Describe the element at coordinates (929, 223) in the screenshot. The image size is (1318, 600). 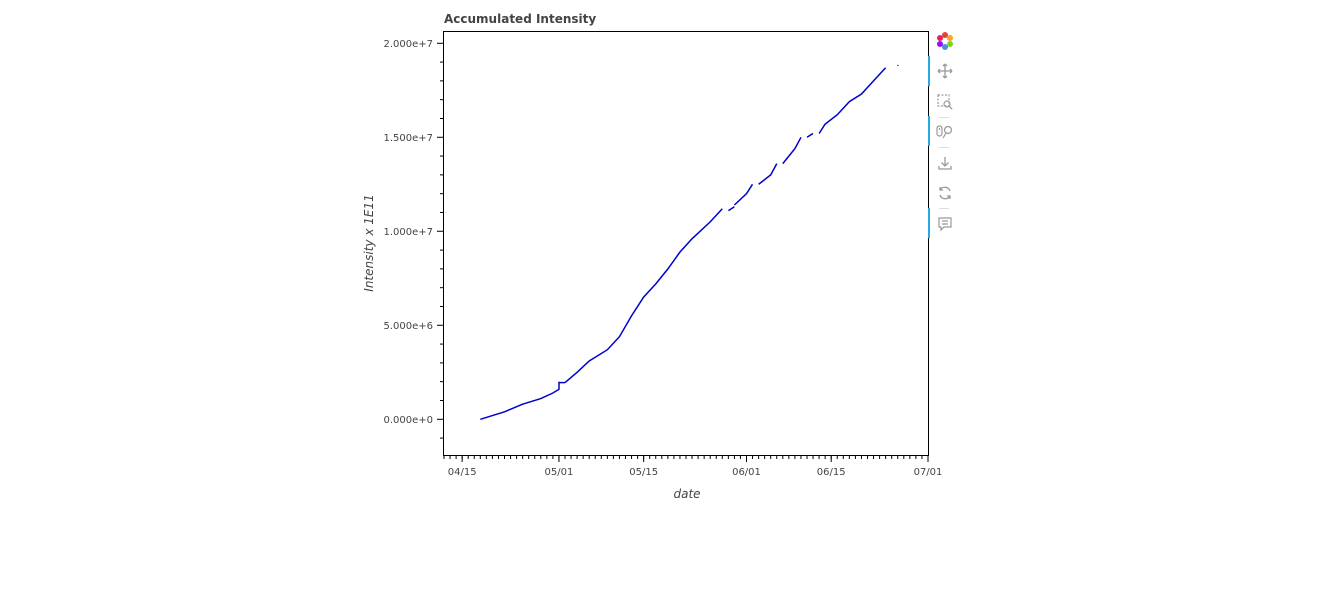
I see `hover-active-indicator` at that location.